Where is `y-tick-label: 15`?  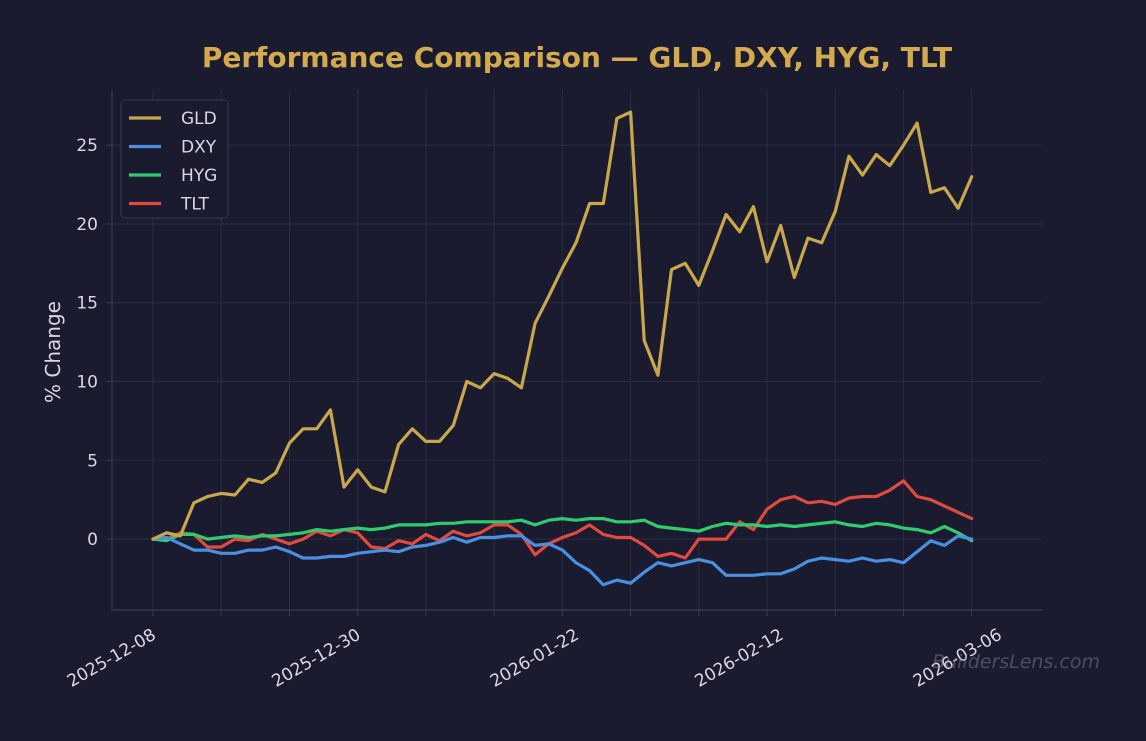 y-tick-label: 15 is located at coordinates (87, 304).